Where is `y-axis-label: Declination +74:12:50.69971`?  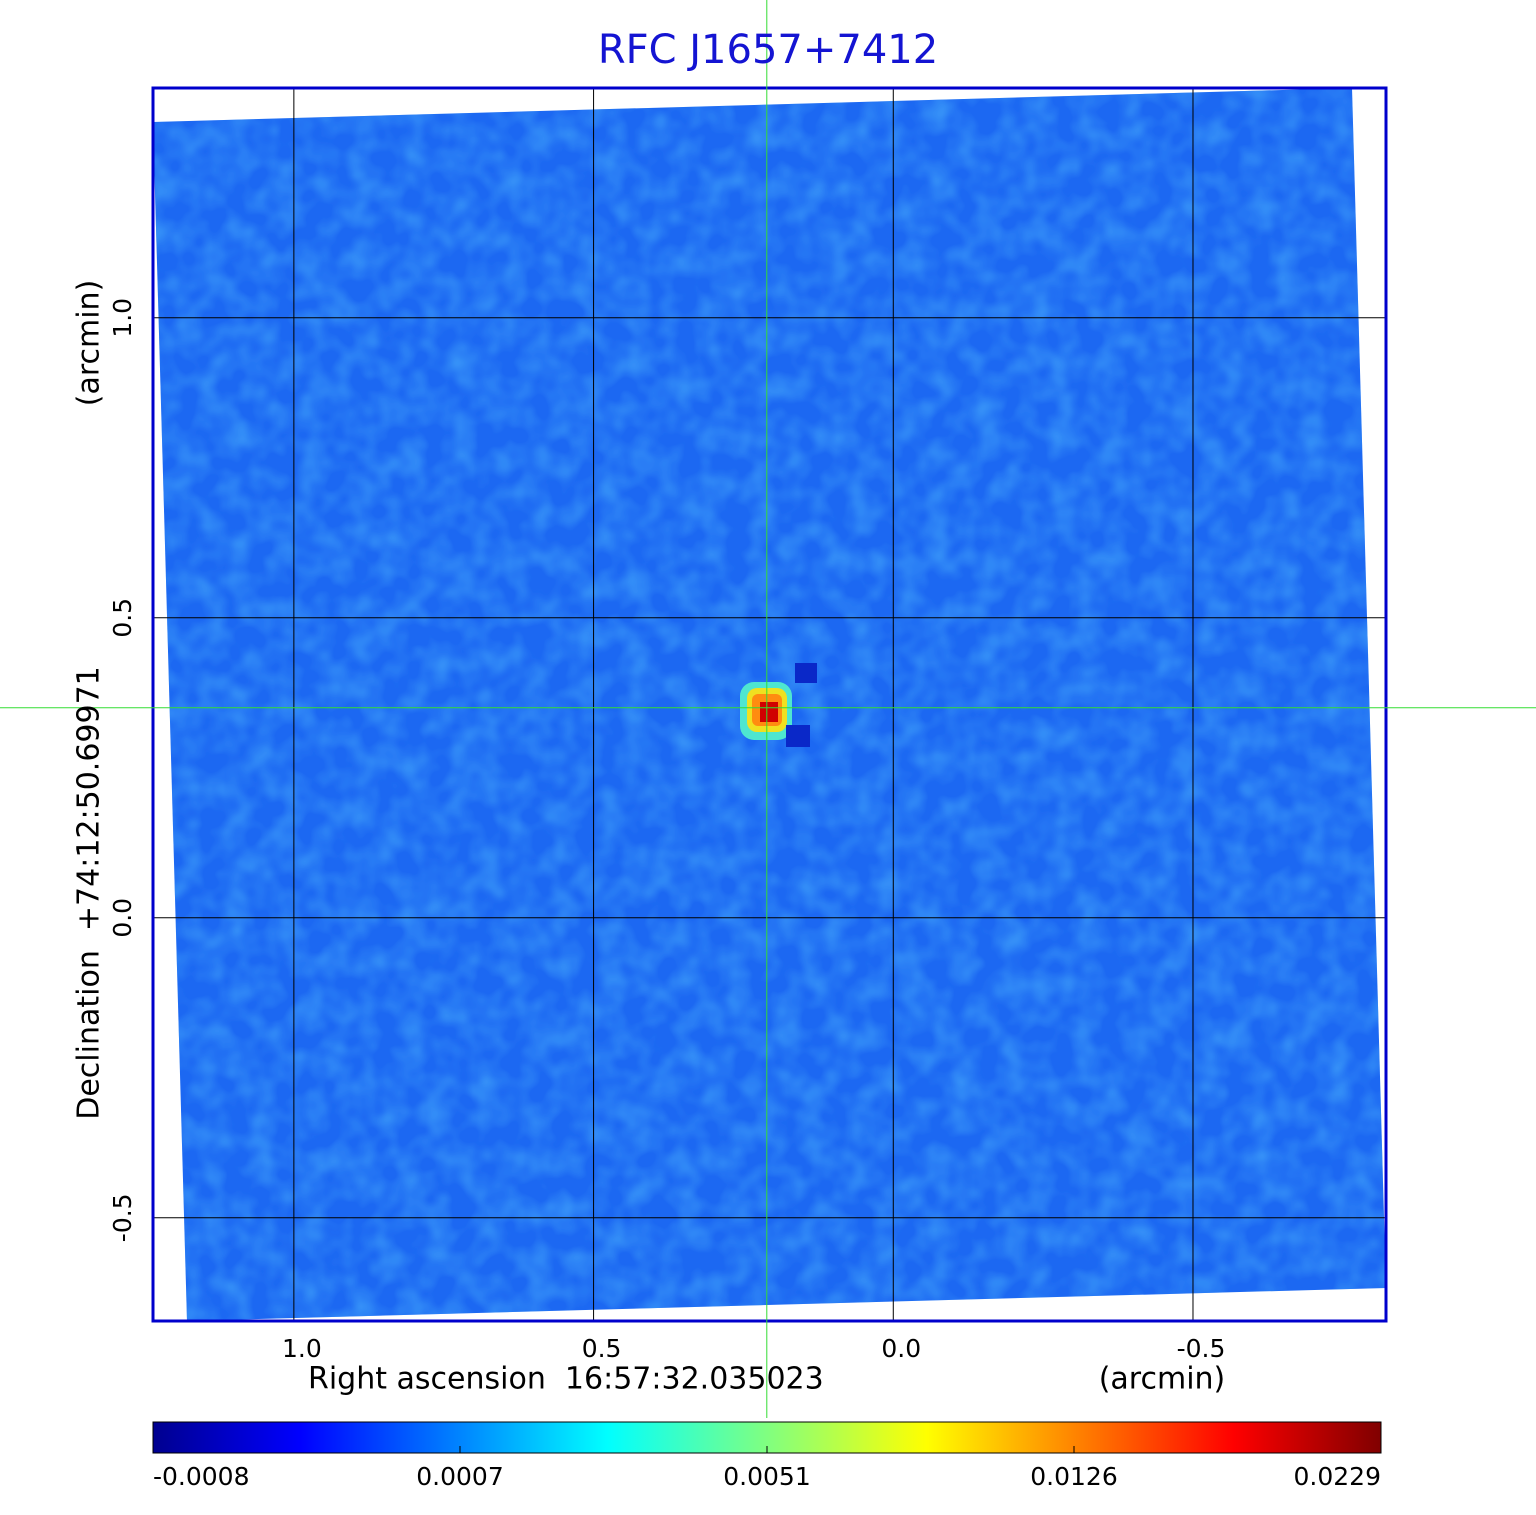 y-axis-label: Declination +74:12:50.69971 is located at coordinates (89, 893).